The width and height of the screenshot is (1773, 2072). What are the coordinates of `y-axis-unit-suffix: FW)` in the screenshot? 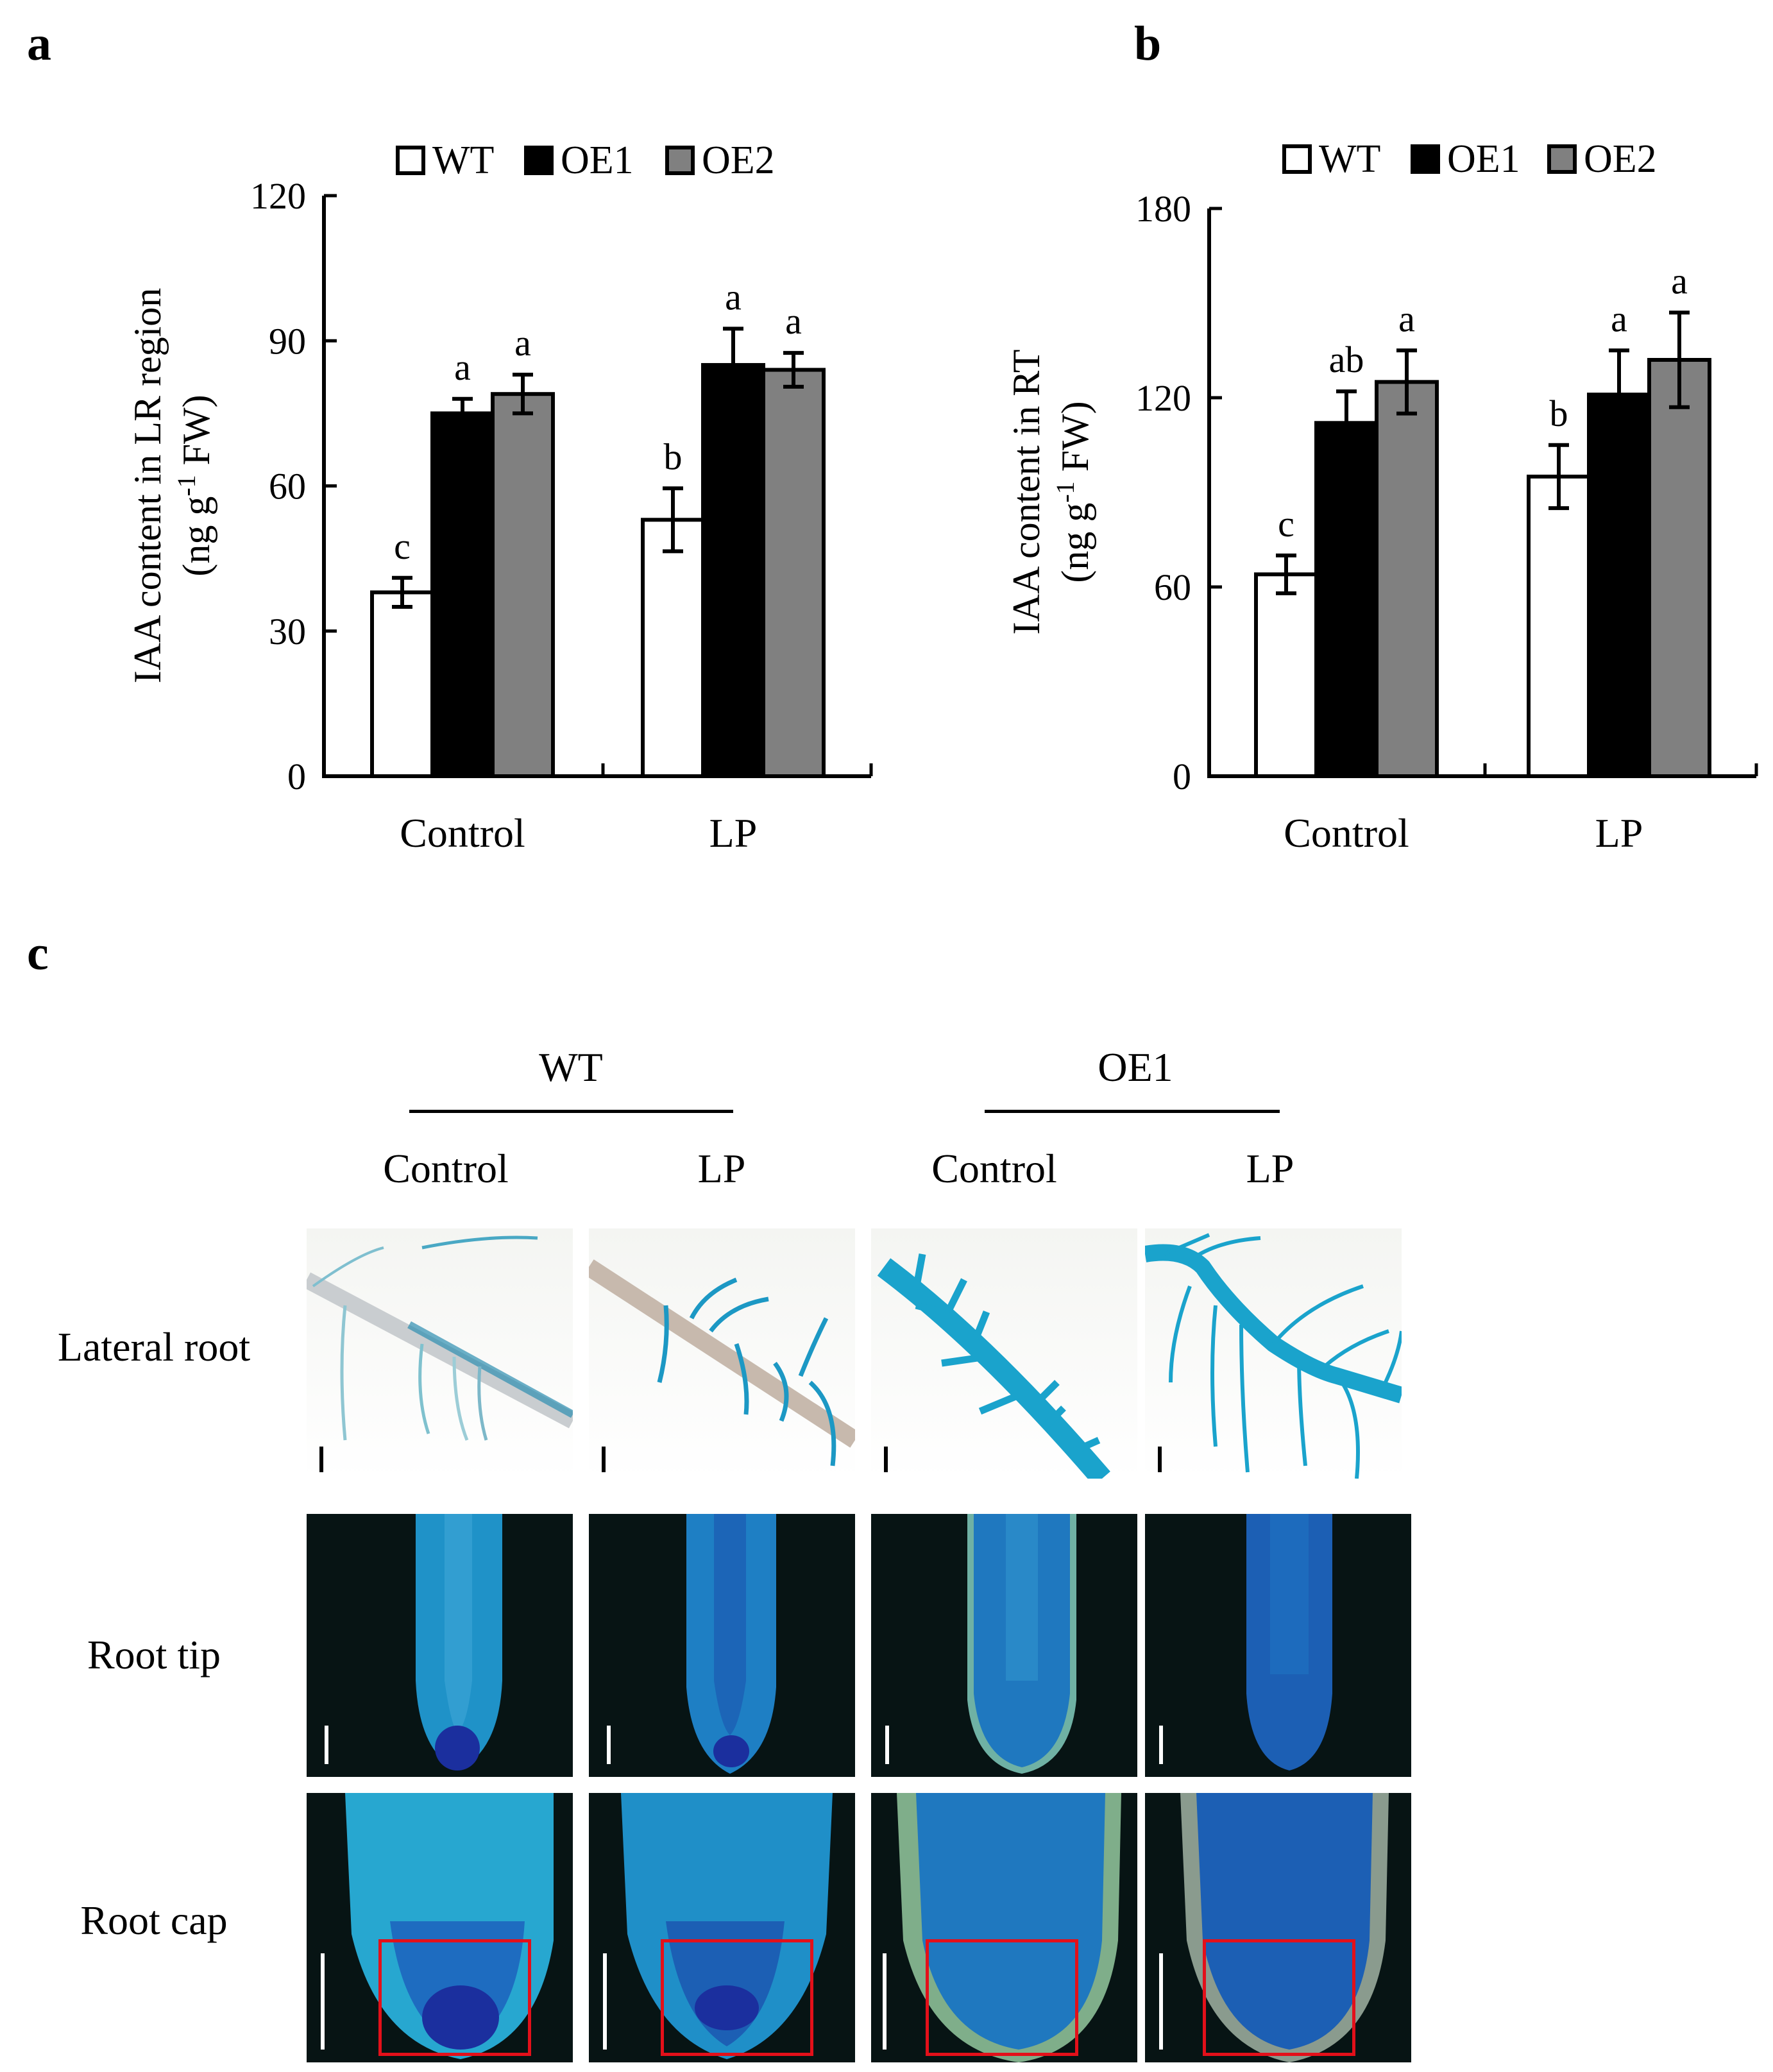 It's located at (196, 435).